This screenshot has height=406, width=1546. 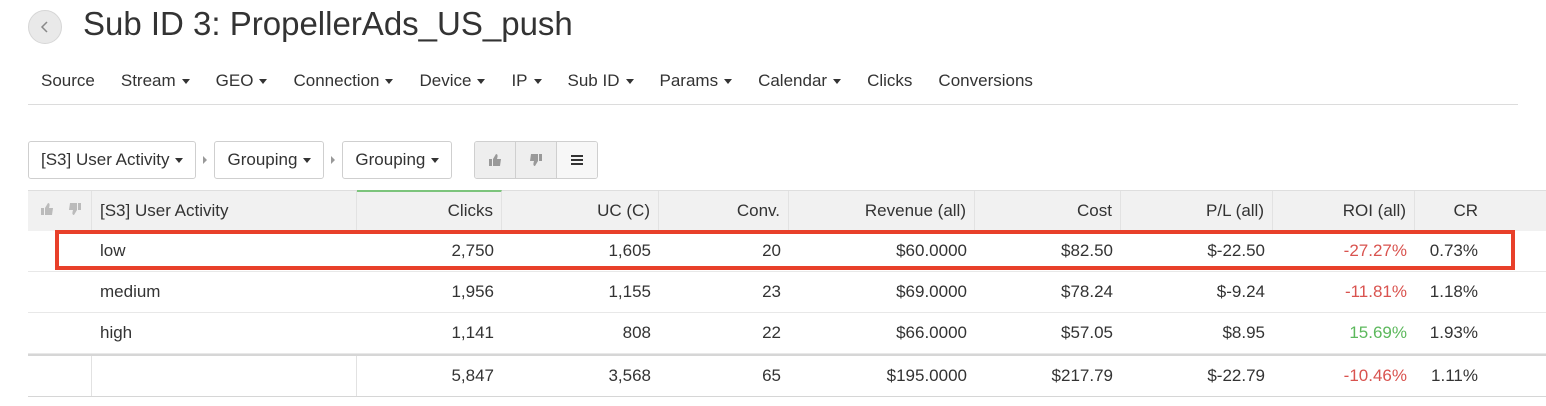 What do you see at coordinates (224, 376) in the screenshot?
I see `cell-name` at bounding box center [224, 376].